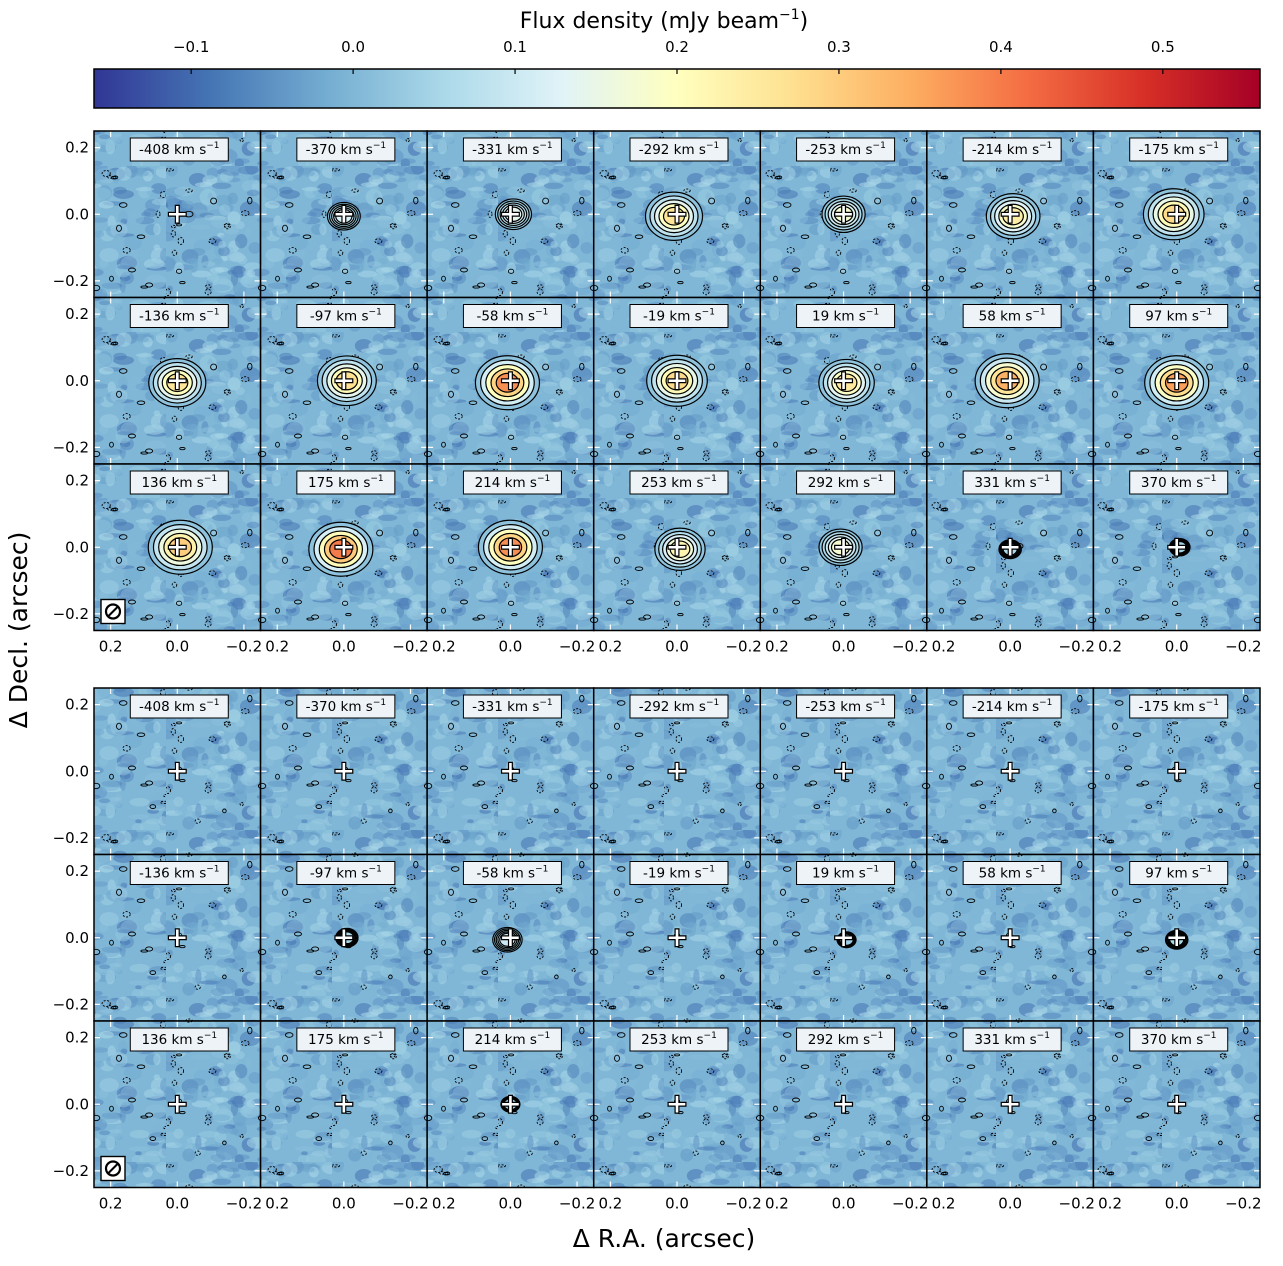 The image size is (1283, 1266). Describe the element at coordinates (1012, 149) in the screenshot. I see `velocity-label: -214 km s−1` at that location.